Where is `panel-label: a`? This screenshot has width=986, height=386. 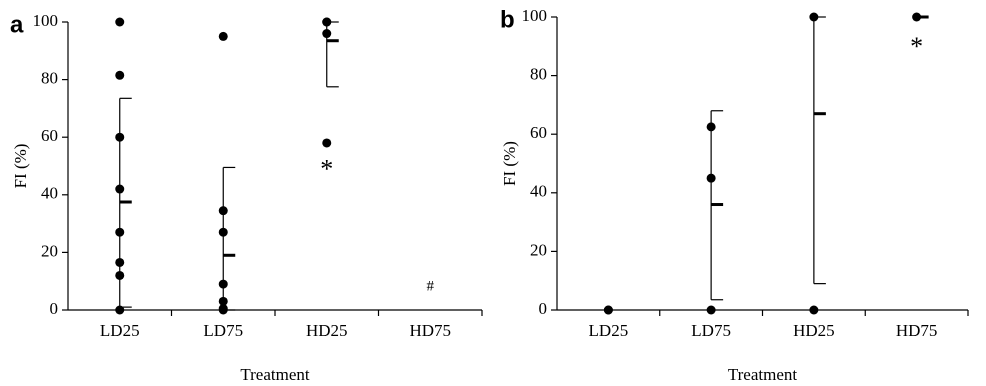
panel-label: a is located at coordinates (17, 24).